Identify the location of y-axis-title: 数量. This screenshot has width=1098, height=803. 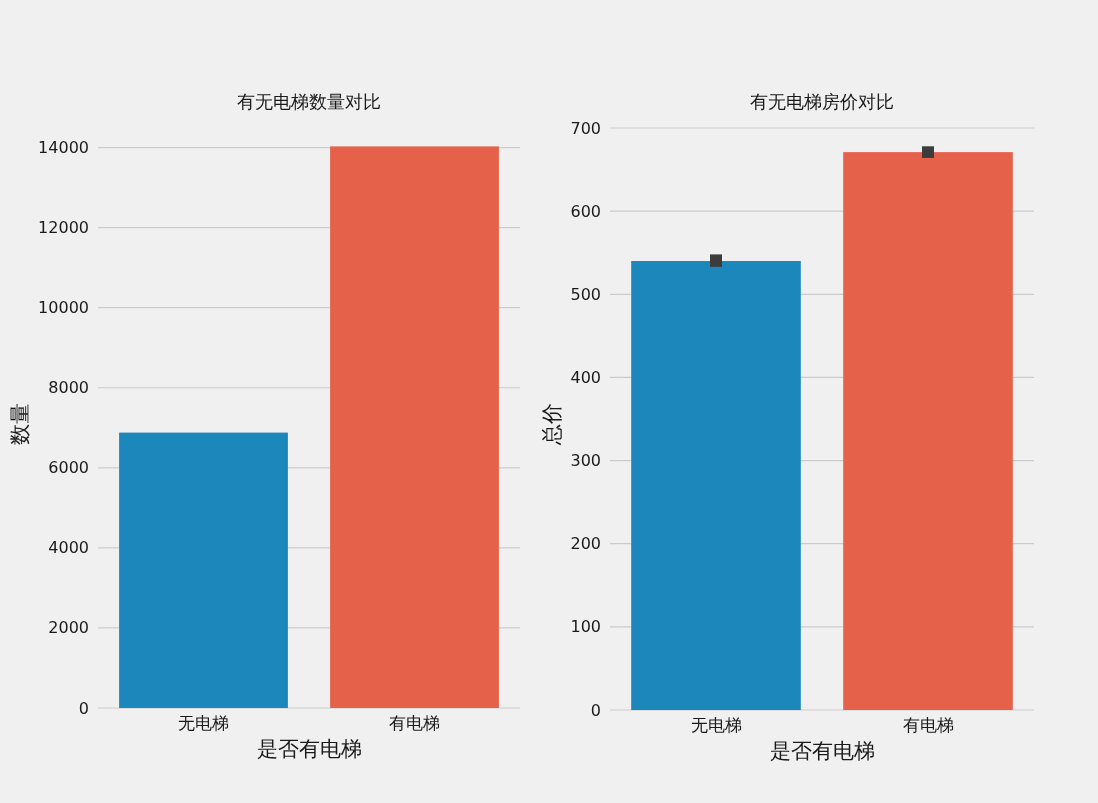
(20, 424).